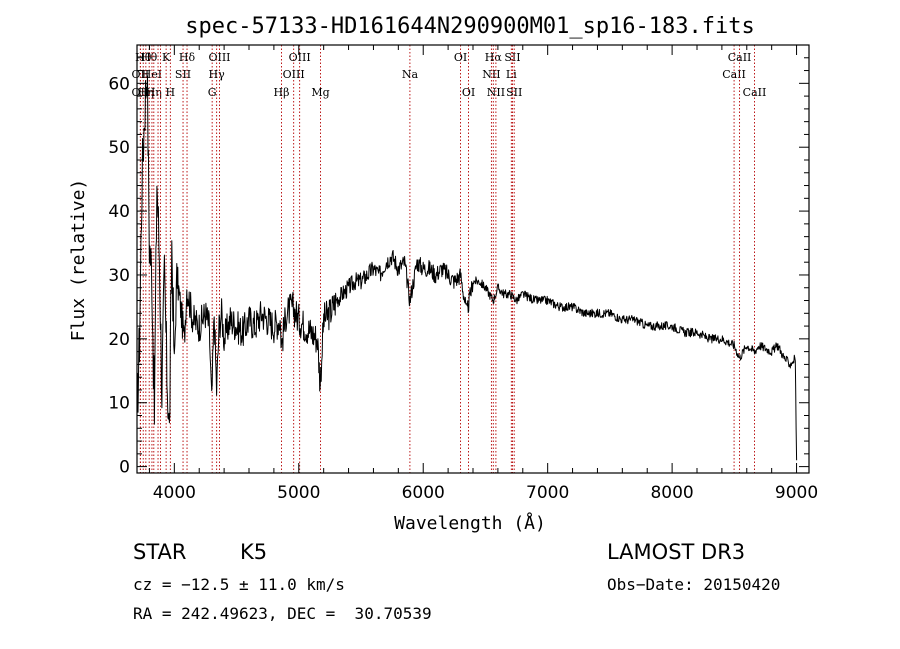  What do you see at coordinates (119, 148) in the screenshot?
I see `y-tick-label: 50` at bounding box center [119, 148].